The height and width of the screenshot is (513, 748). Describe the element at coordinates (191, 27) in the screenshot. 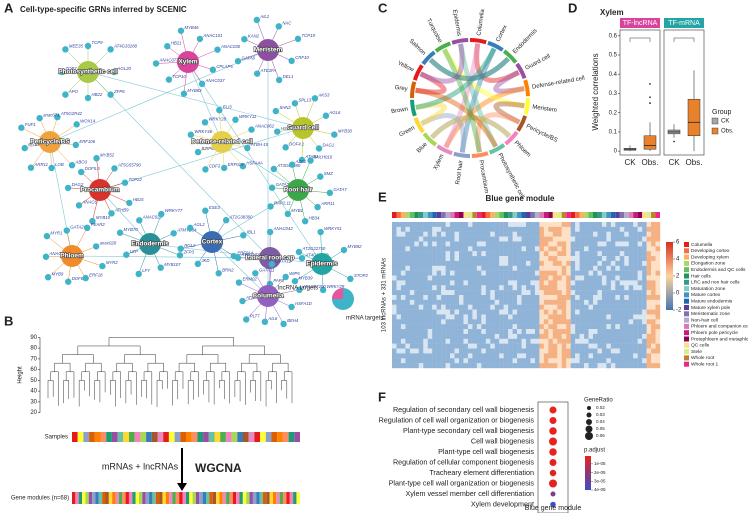

I see `target-label: MYB46` at that location.